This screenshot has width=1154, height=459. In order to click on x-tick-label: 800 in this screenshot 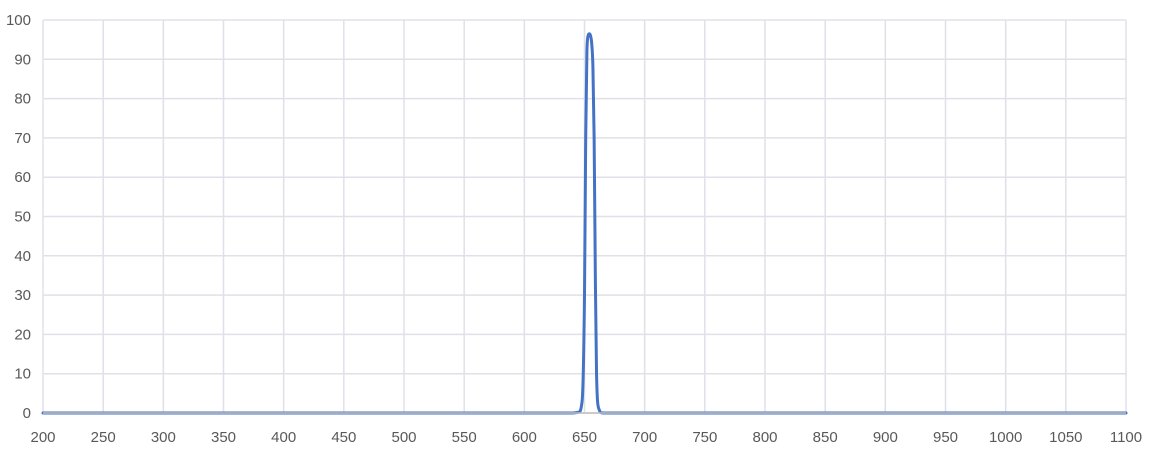, I will do `click(764, 437)`.